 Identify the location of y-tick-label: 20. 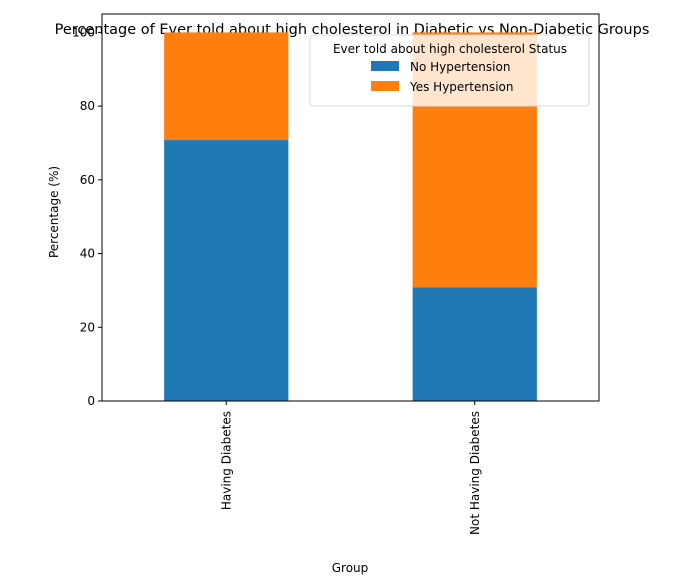
(87, 327).